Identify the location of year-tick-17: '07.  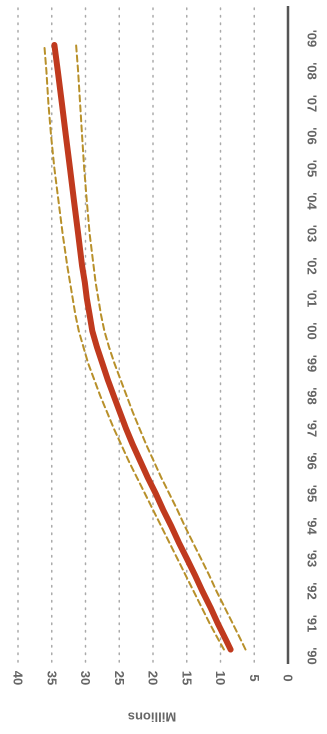
(312, 104).